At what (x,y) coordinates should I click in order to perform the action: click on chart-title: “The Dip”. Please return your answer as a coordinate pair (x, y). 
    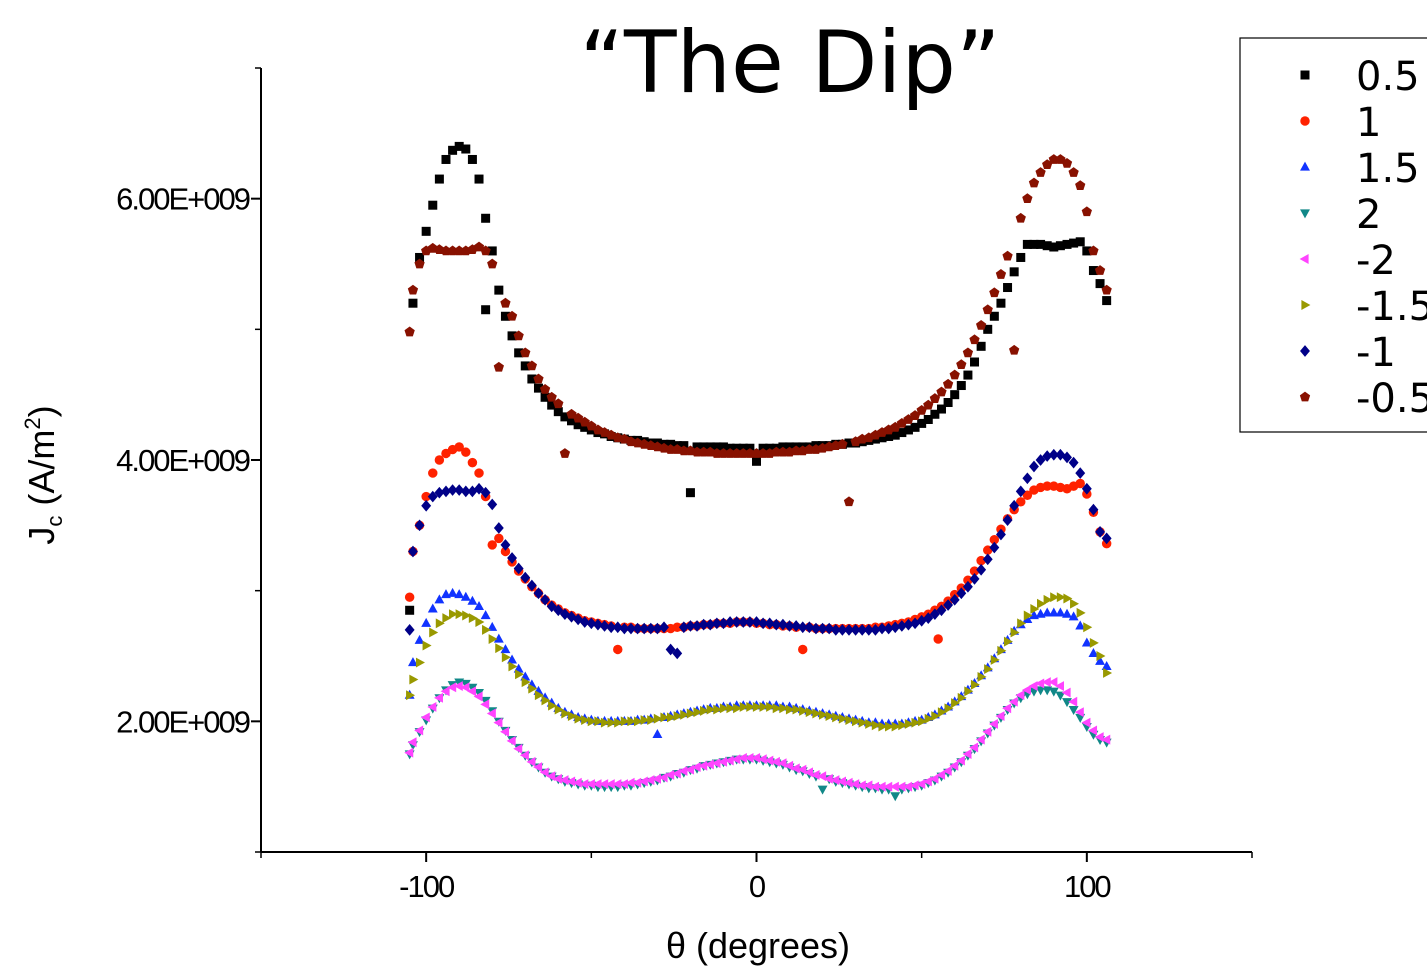
    Looking at the image, I should click on (789, 63).